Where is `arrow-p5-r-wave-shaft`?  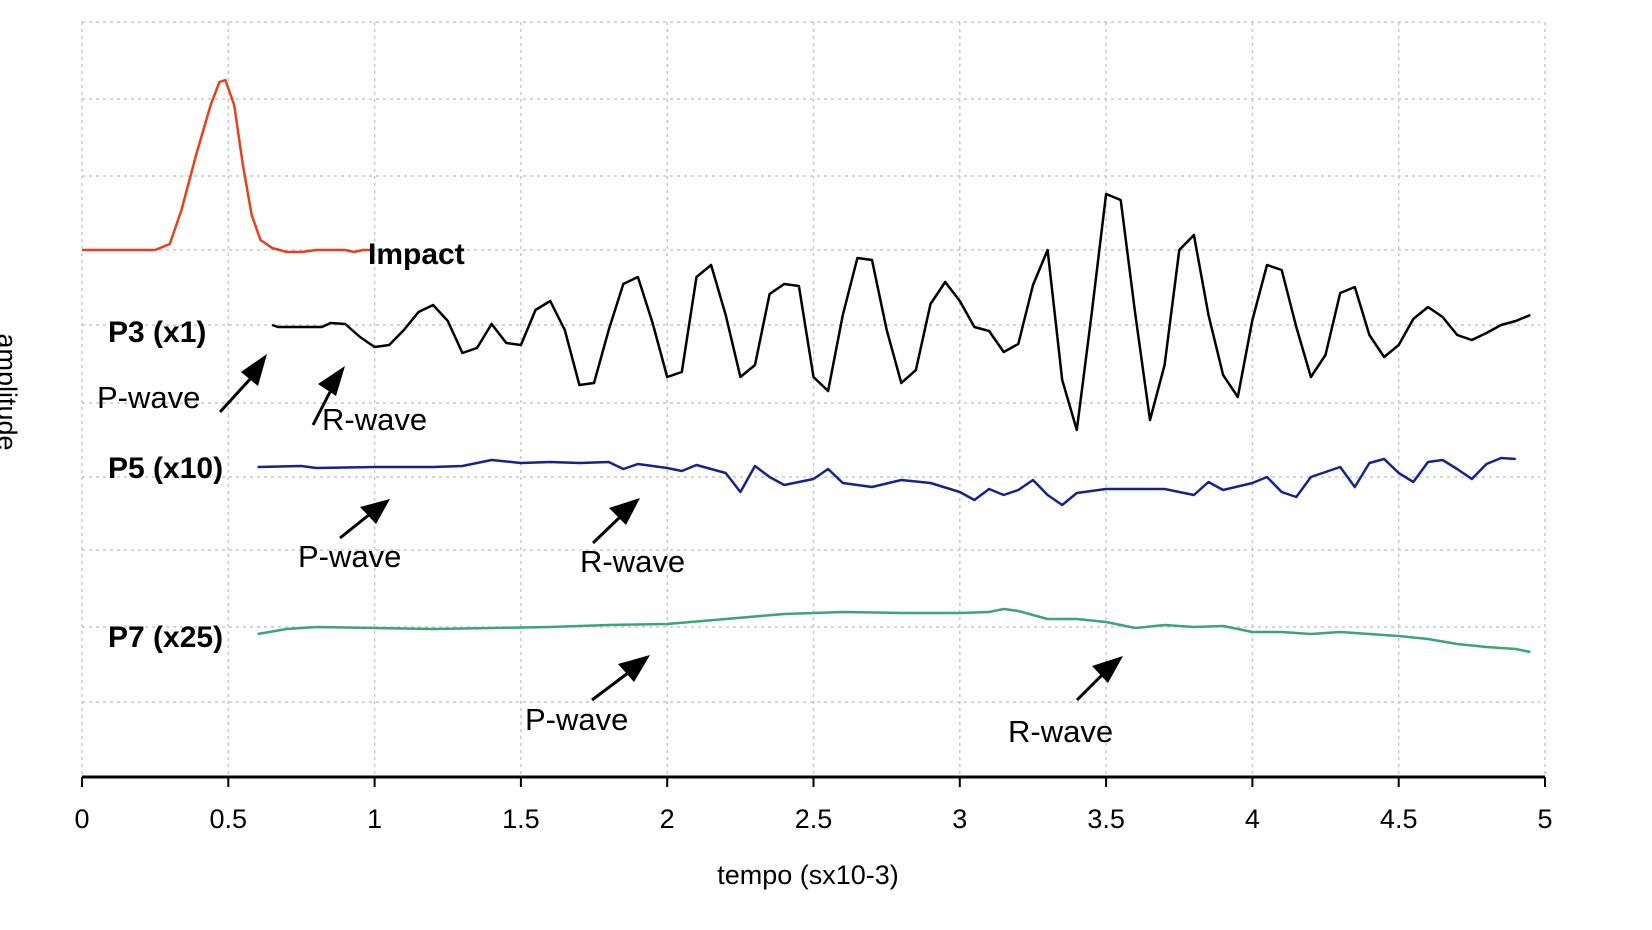 arrow-p5-r-wave-shaft is located at coordinates (606, 530).